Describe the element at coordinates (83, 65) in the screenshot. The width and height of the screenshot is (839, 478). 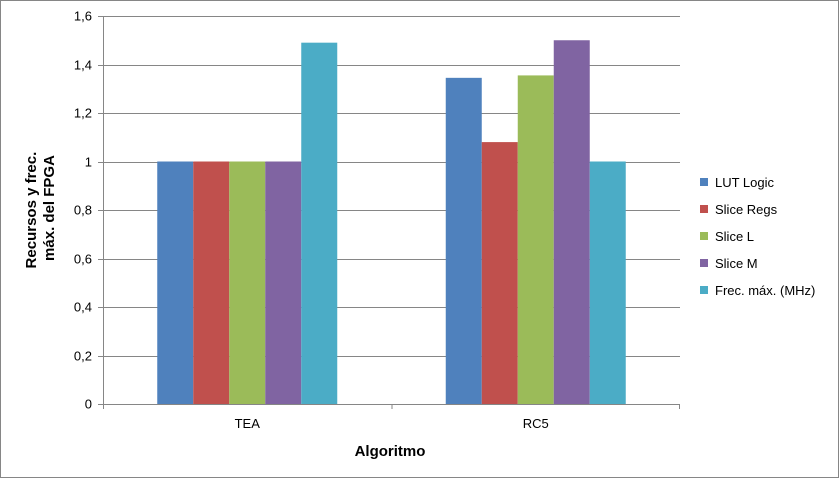
I see `y-tick-label: 1,4` at that location.